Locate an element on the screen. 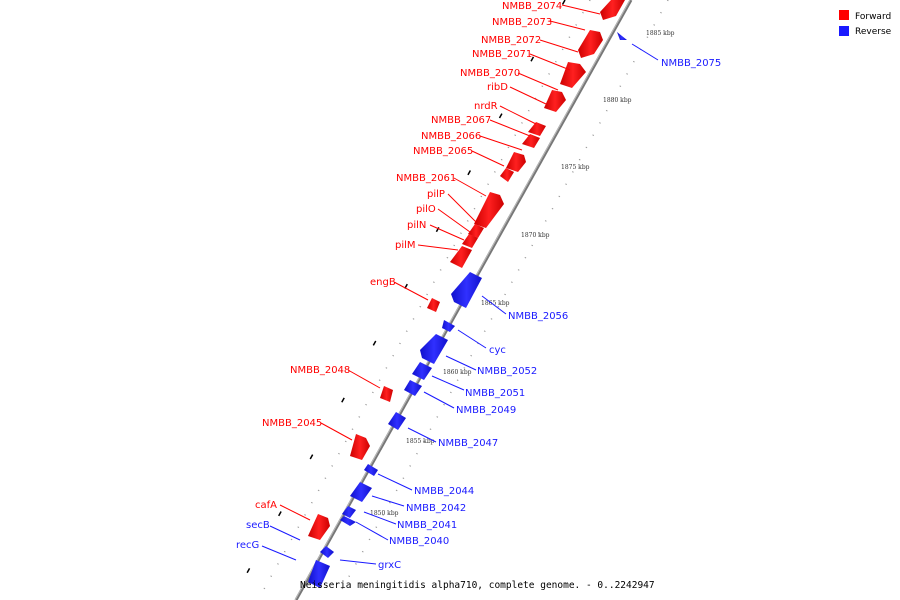  gene-label: NMBB_2047 is located at coordinates (468, 443).